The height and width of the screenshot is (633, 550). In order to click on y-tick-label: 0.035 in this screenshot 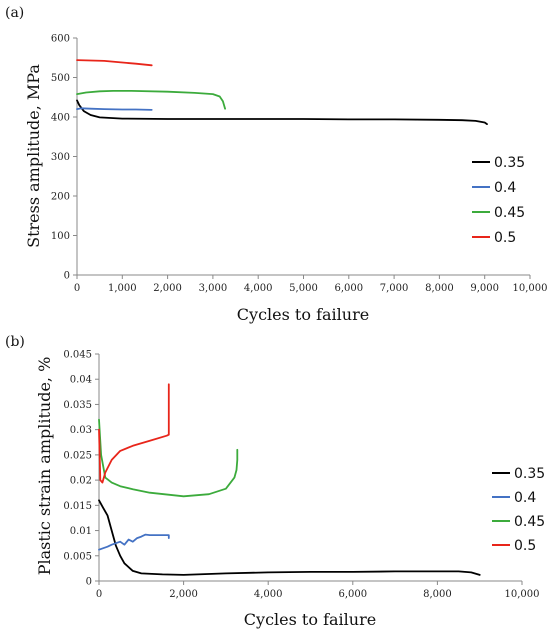, I will do `click(77, 405)`.